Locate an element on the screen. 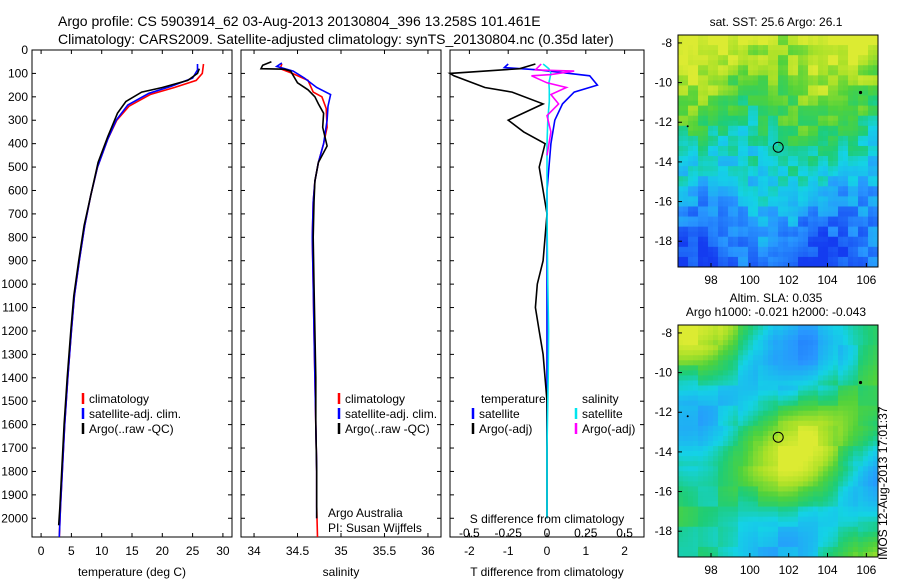 This screenshot has height=580, width=900. sst-map-ytick-label: -8 is located at coordinates (666, 43).